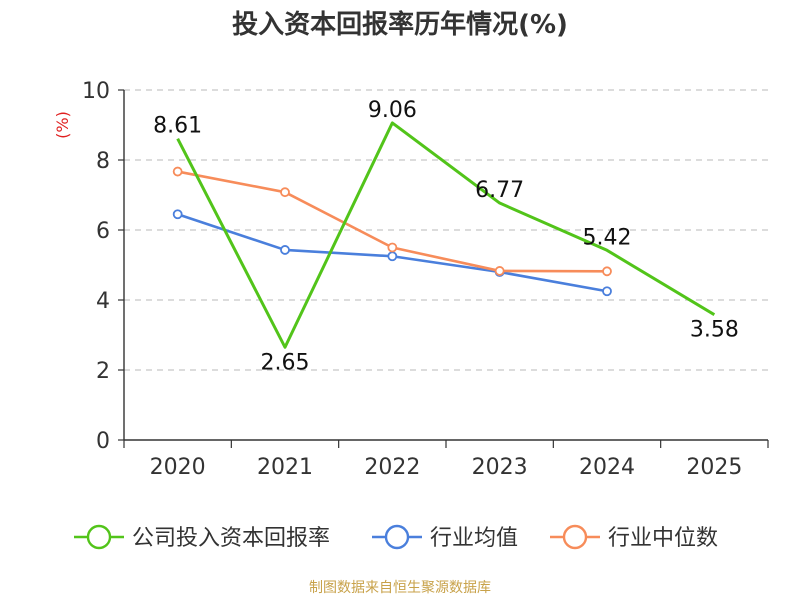 This screenshot has height=600, width=800. What do you see at coordinates (96, 91) in the screenshot?
I see `y-tick-label: 10` at bounding box center [96, 91].